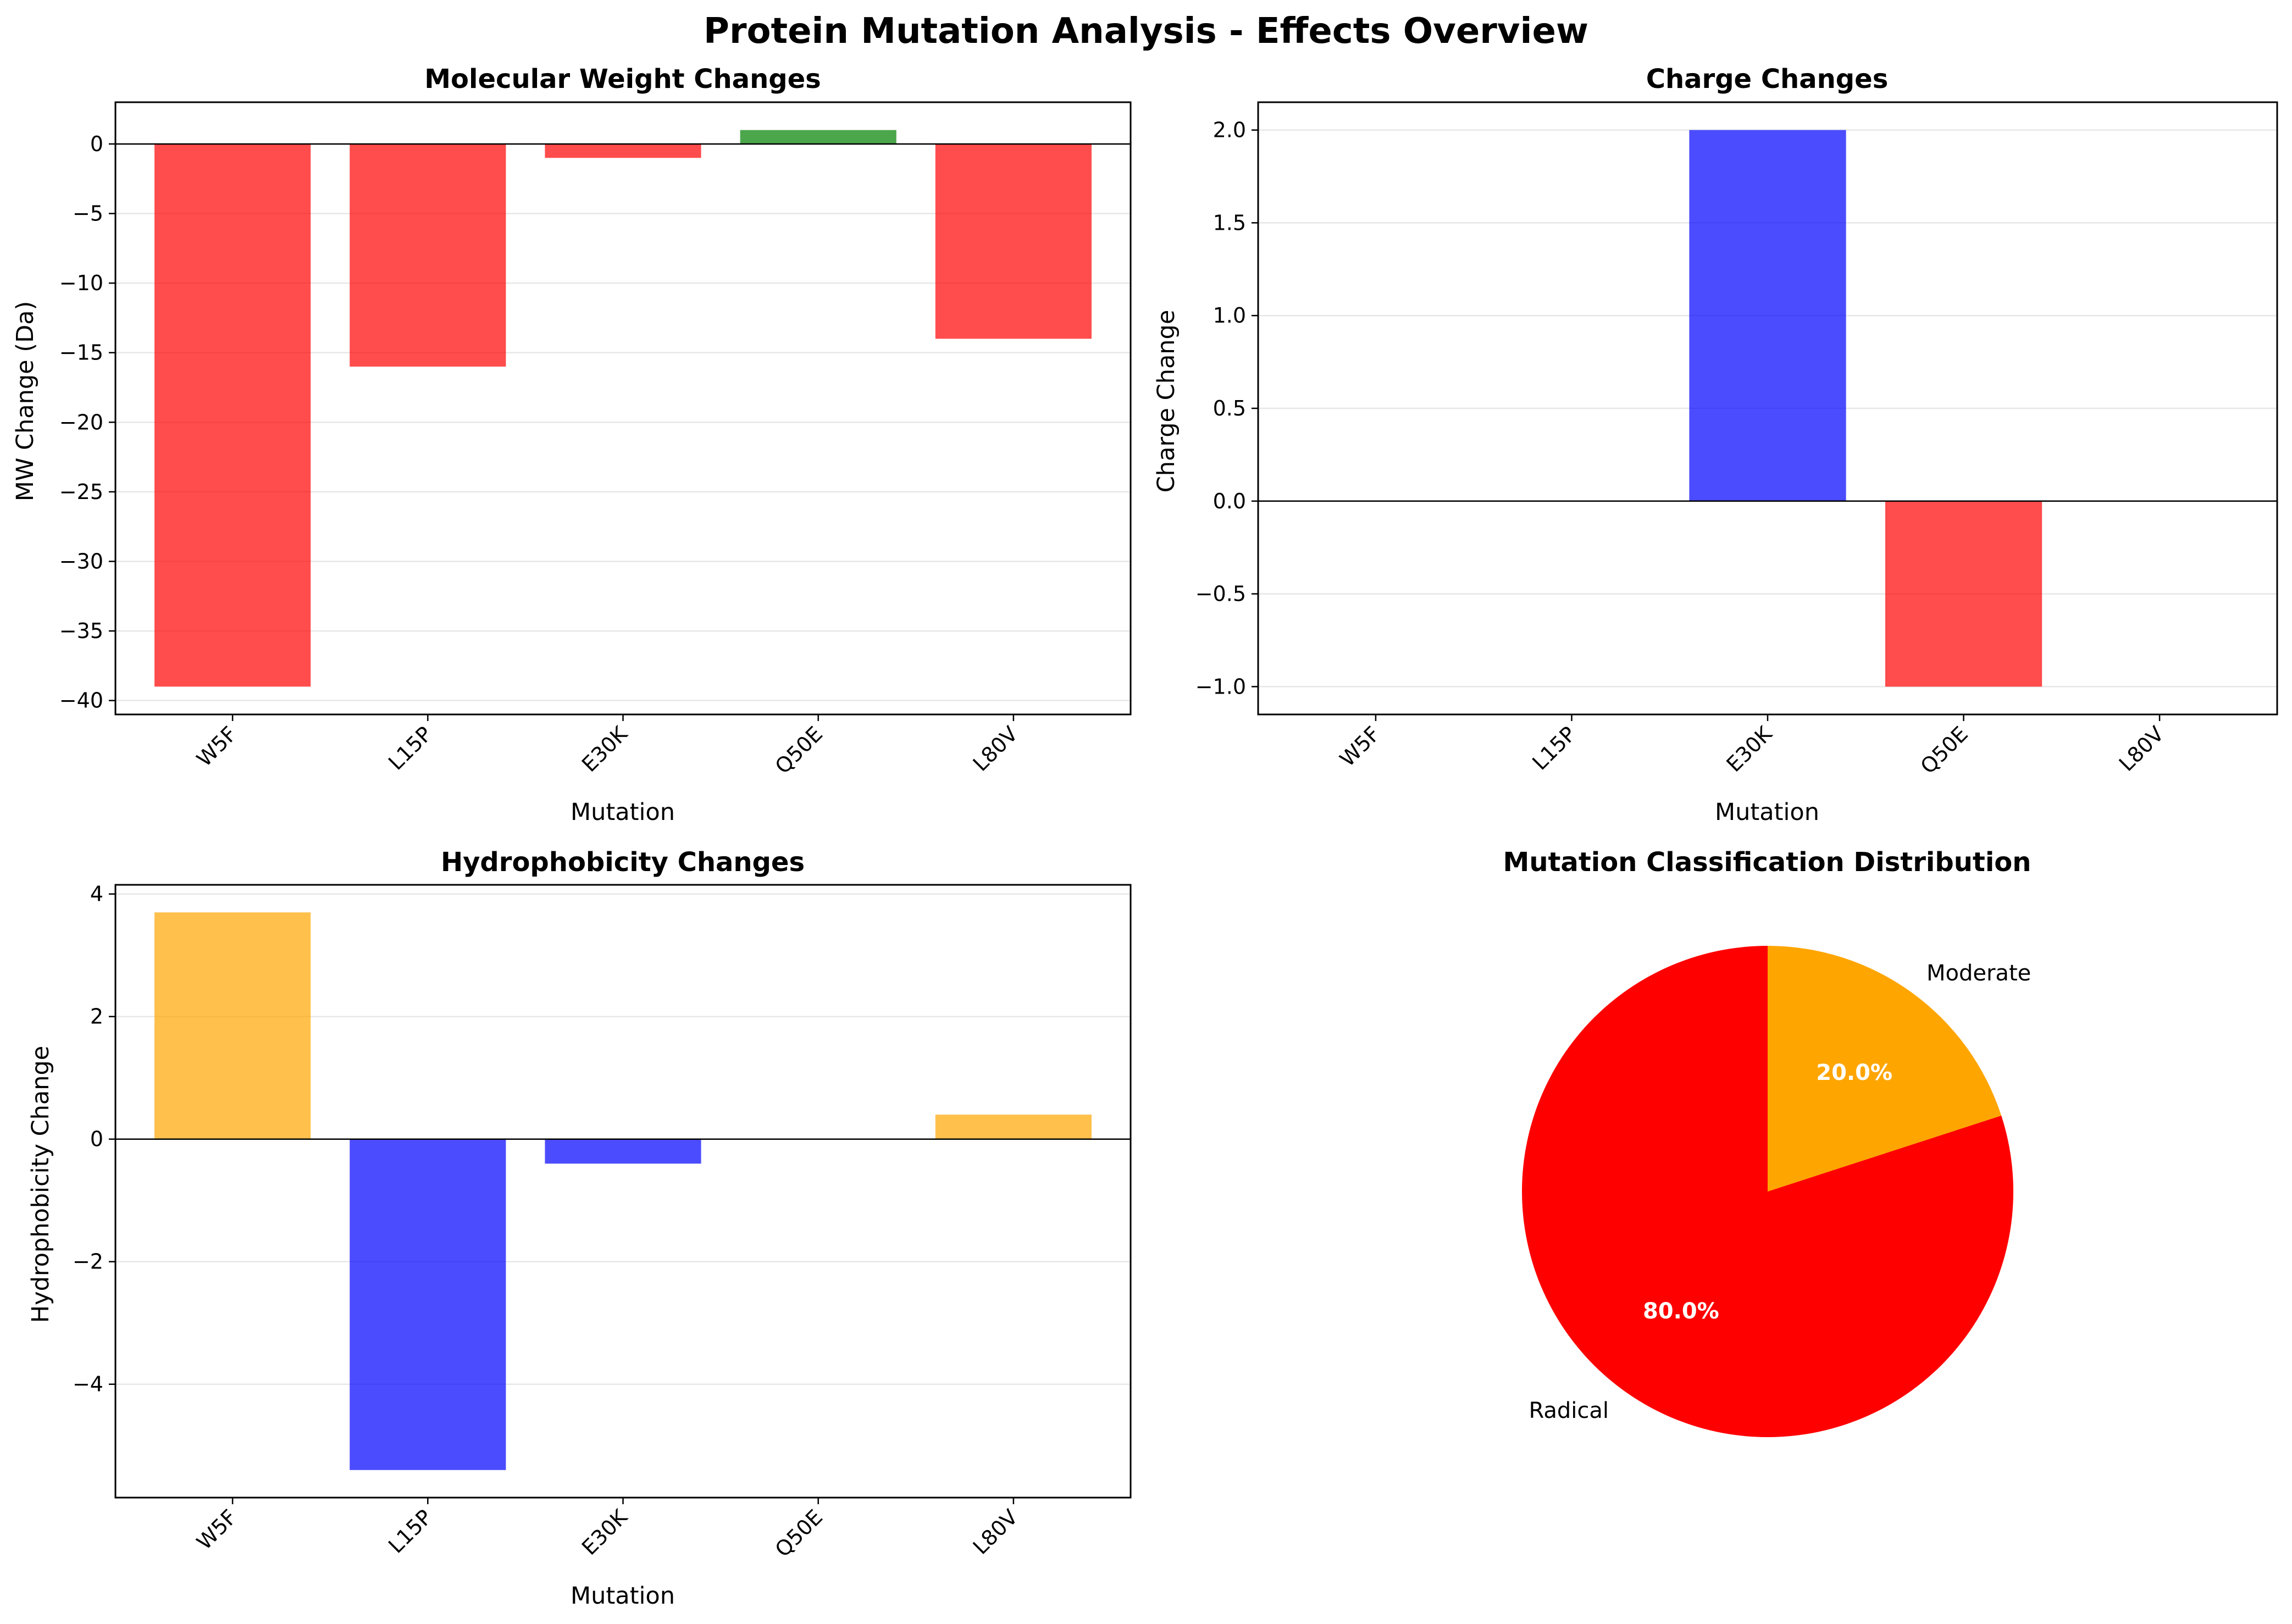  I want to click on charge-xtick-label: E30K, so click(1749, 749).